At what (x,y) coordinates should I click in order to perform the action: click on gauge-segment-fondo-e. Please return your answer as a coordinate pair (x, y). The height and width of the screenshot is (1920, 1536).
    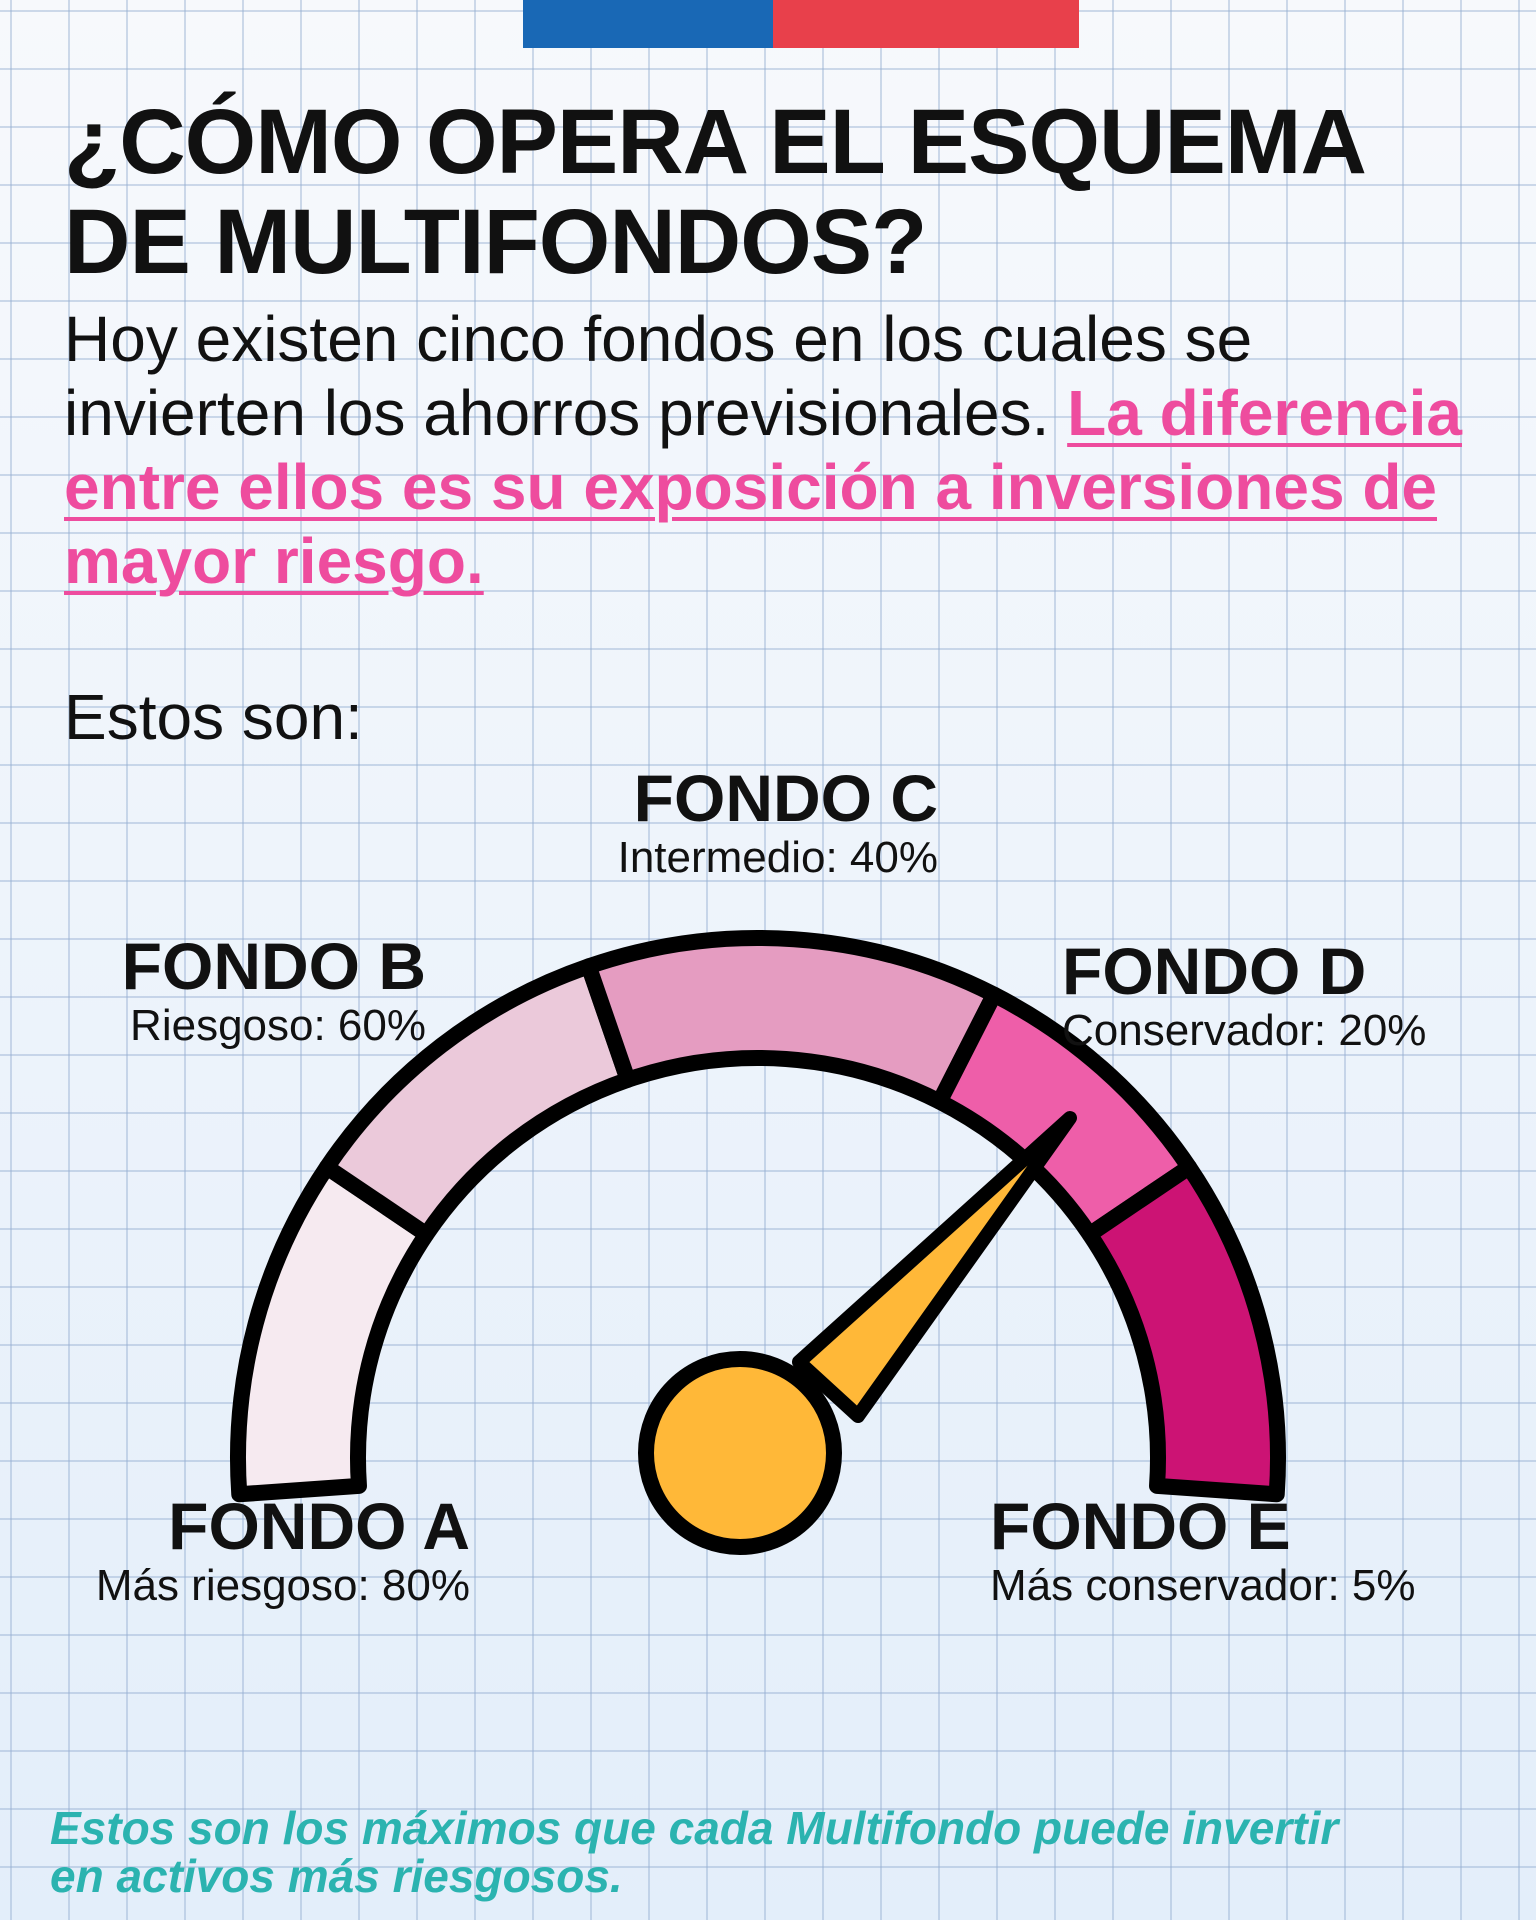
    Looking at the image, I should click on (1183, 1331).